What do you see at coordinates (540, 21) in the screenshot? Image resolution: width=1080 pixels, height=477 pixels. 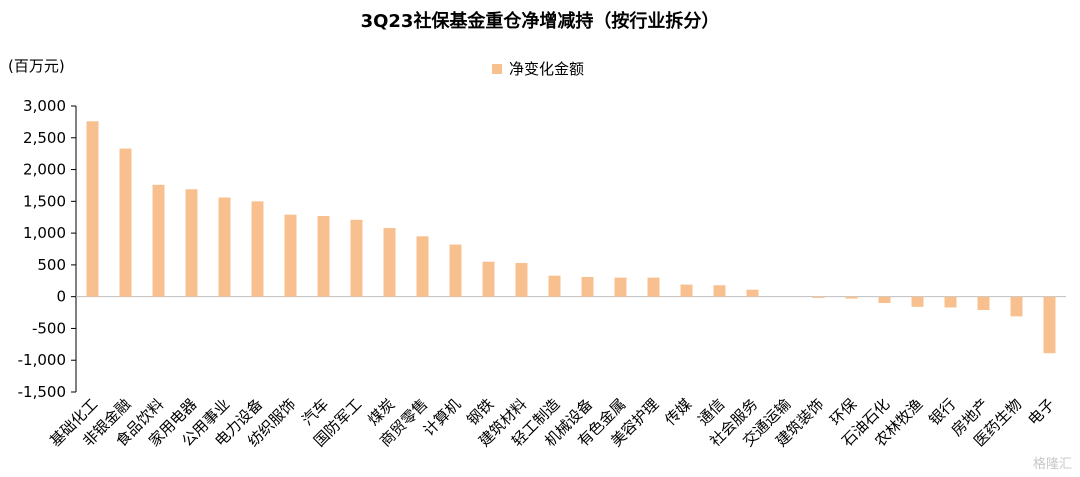 I see `chart-title: 3Q23社保基金重仓净增减持（按行业拆分）` at bounding box center [540, 21].